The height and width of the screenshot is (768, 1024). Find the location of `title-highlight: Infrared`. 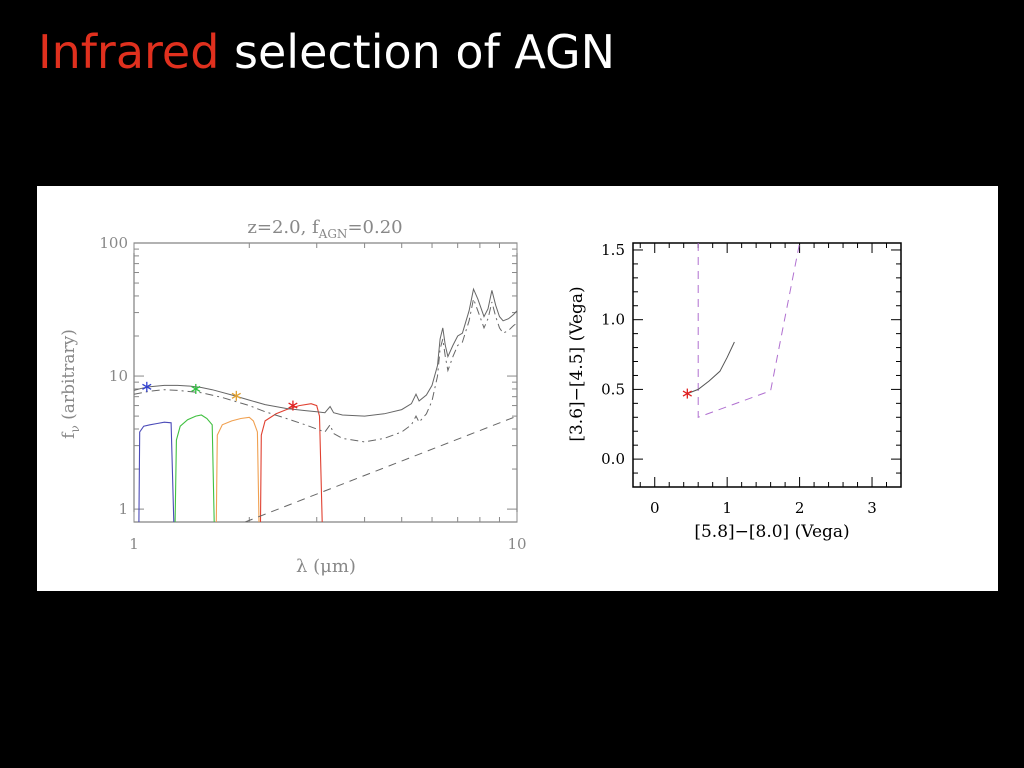

title-highlight: Infrared is located at coordinates (129, 52).